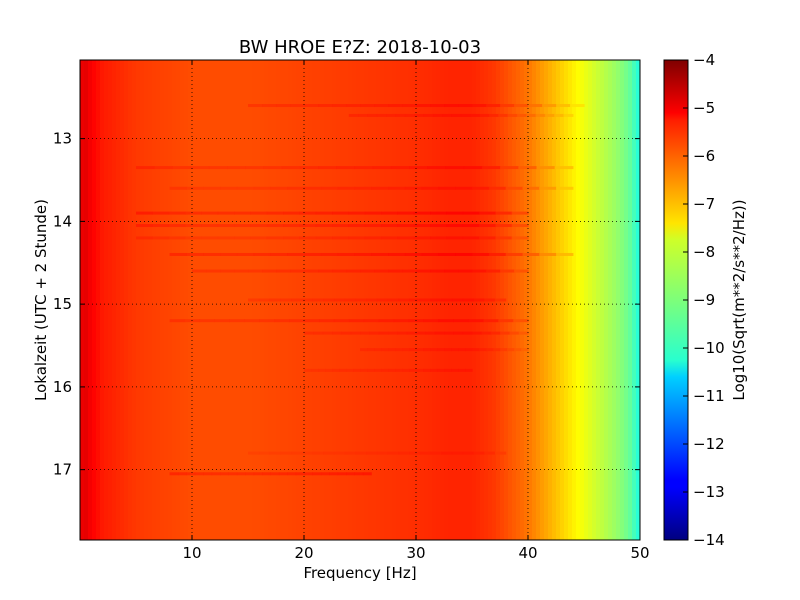 Image resolution: width=800 pixels, height=600 pixels. I want to click on colorbar-tick-label: −10, so click(709, 348).